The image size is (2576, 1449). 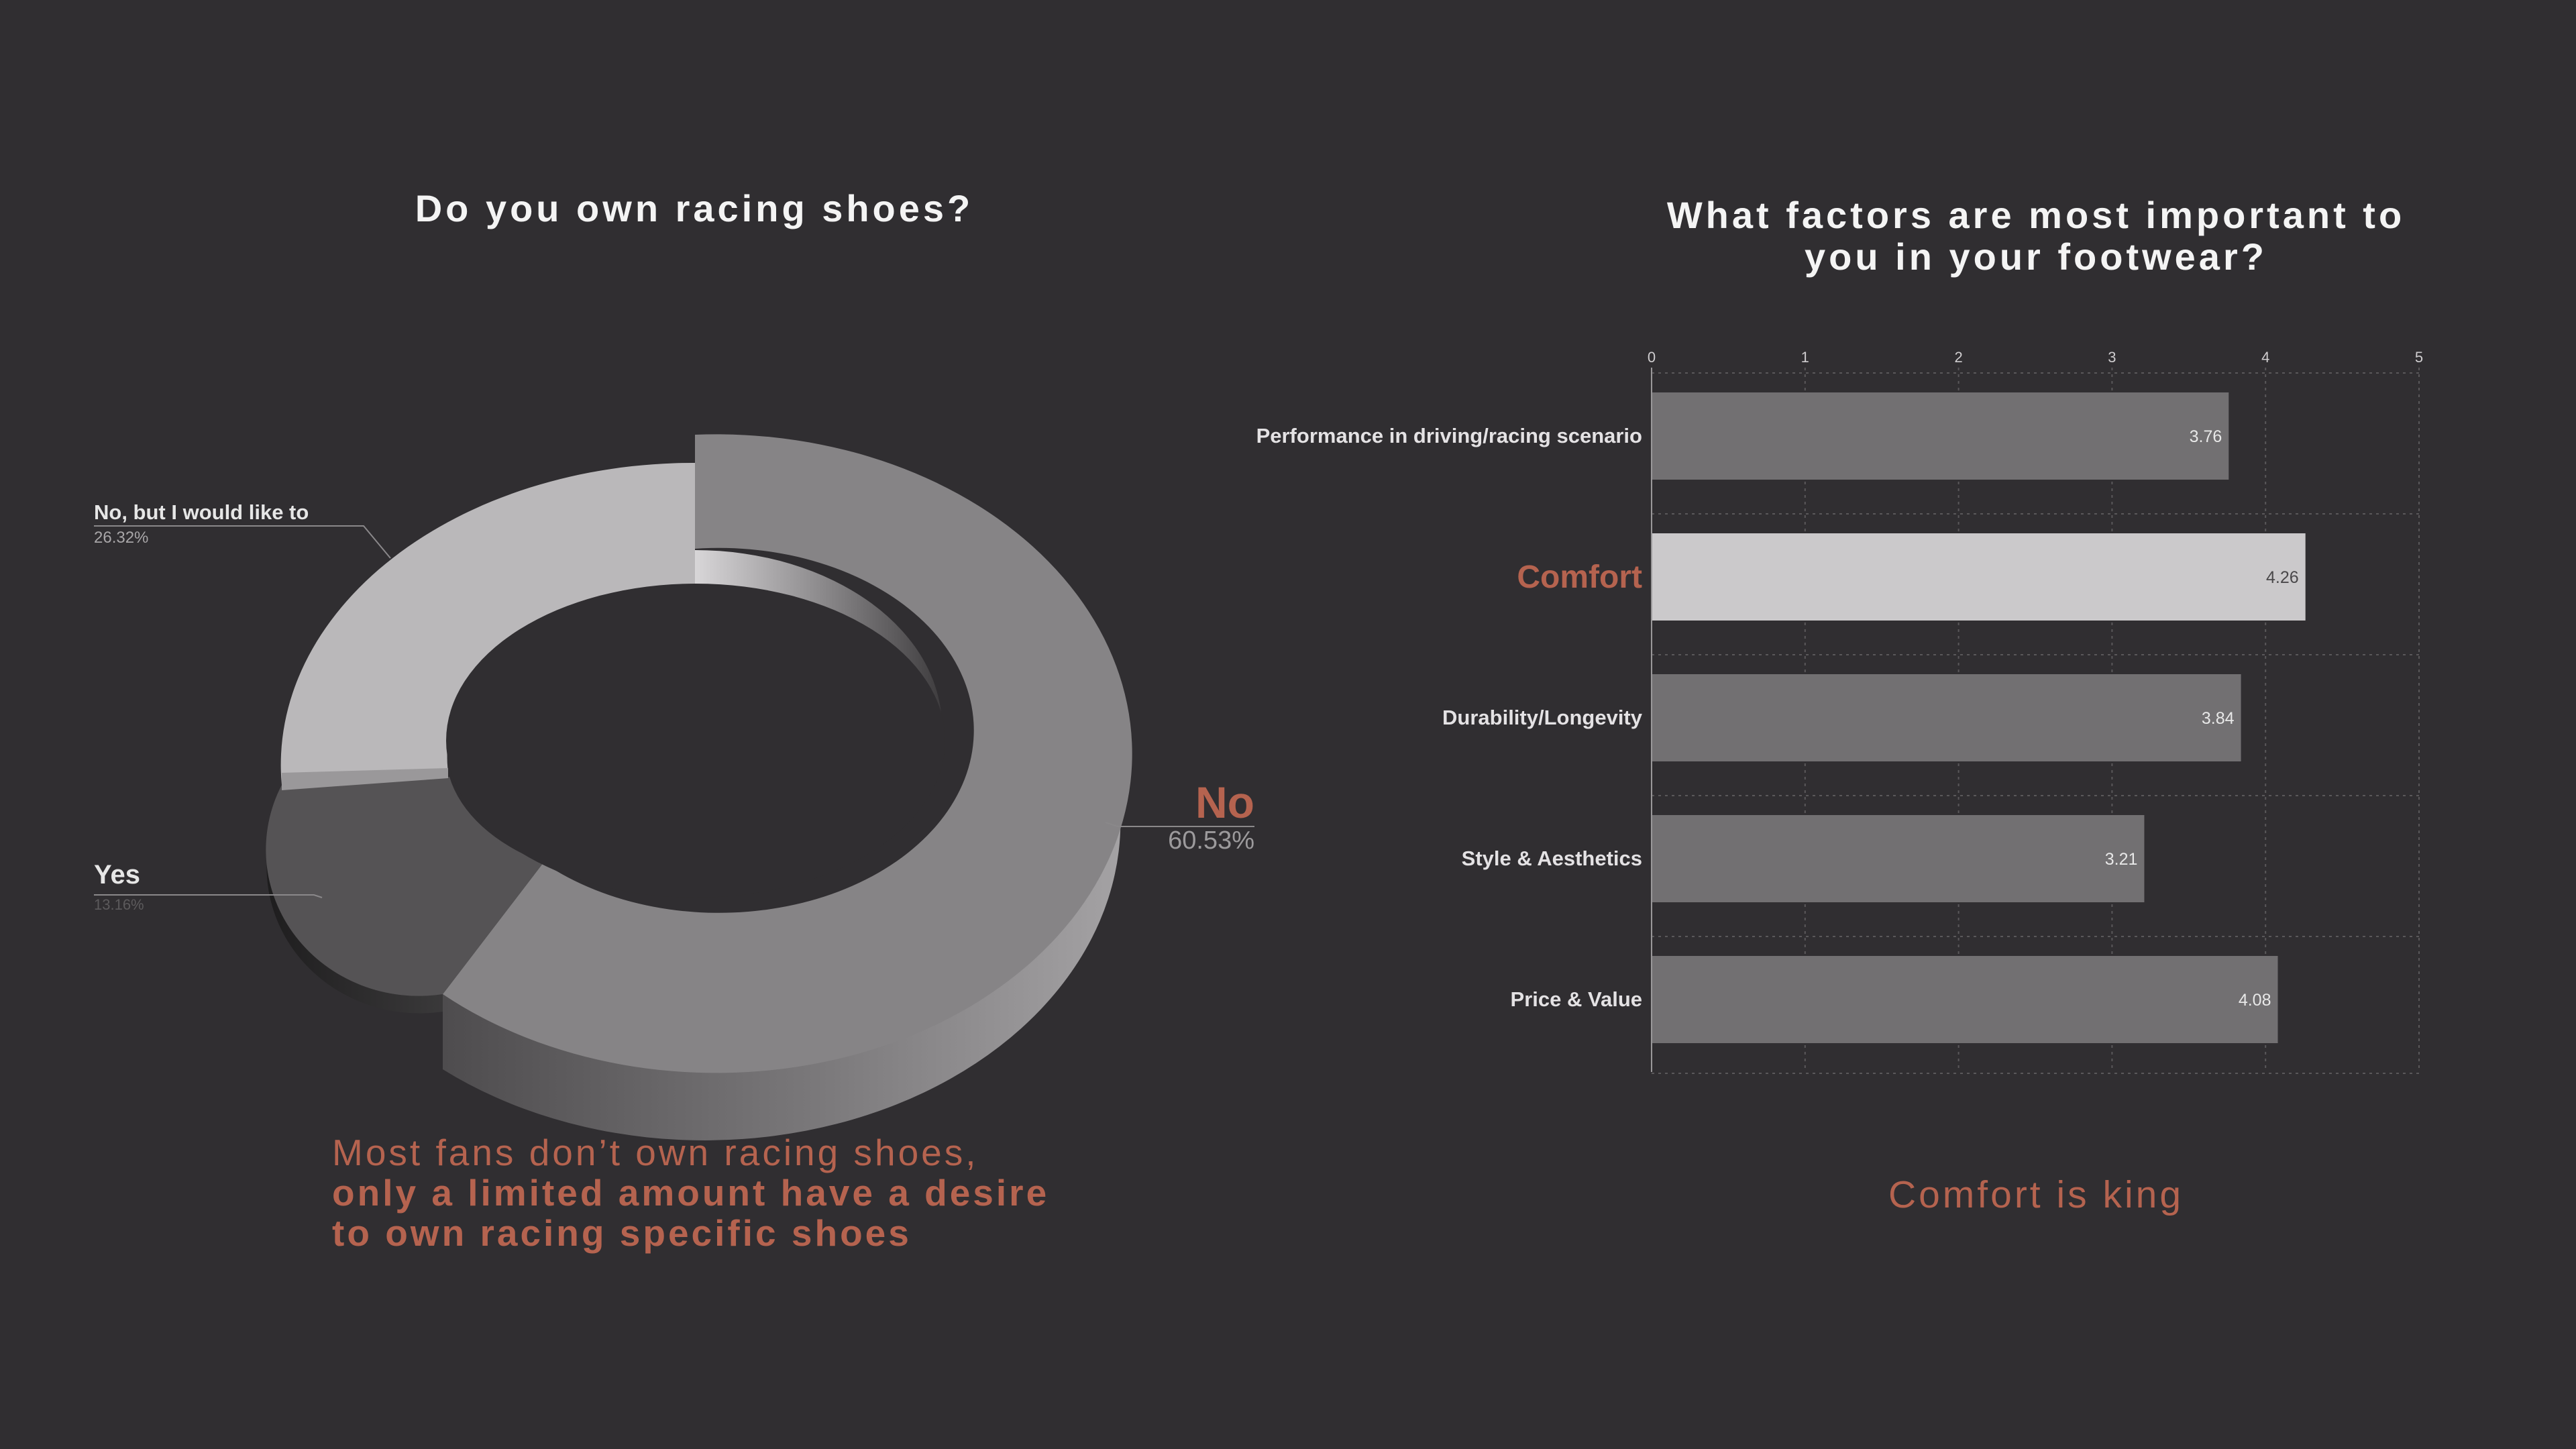 What do you see at coordinates (1958, 357) in the screenshot?
I see `x-tick-label: 2` at bounding box center [1958, 357].